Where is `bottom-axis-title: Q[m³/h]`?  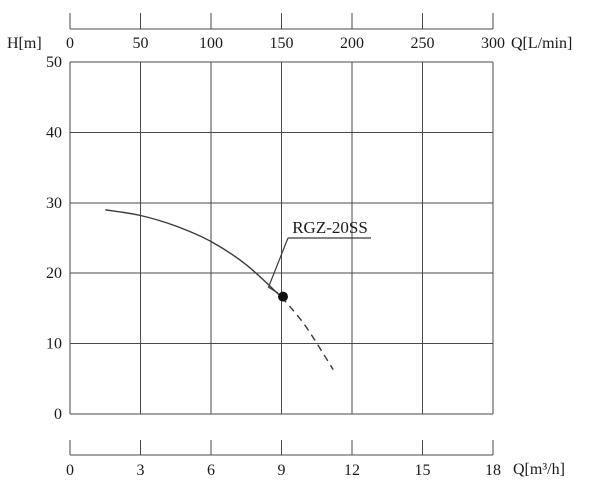
bottom-axis-title: Q[m³/h] is located at coordinates (539, 469).